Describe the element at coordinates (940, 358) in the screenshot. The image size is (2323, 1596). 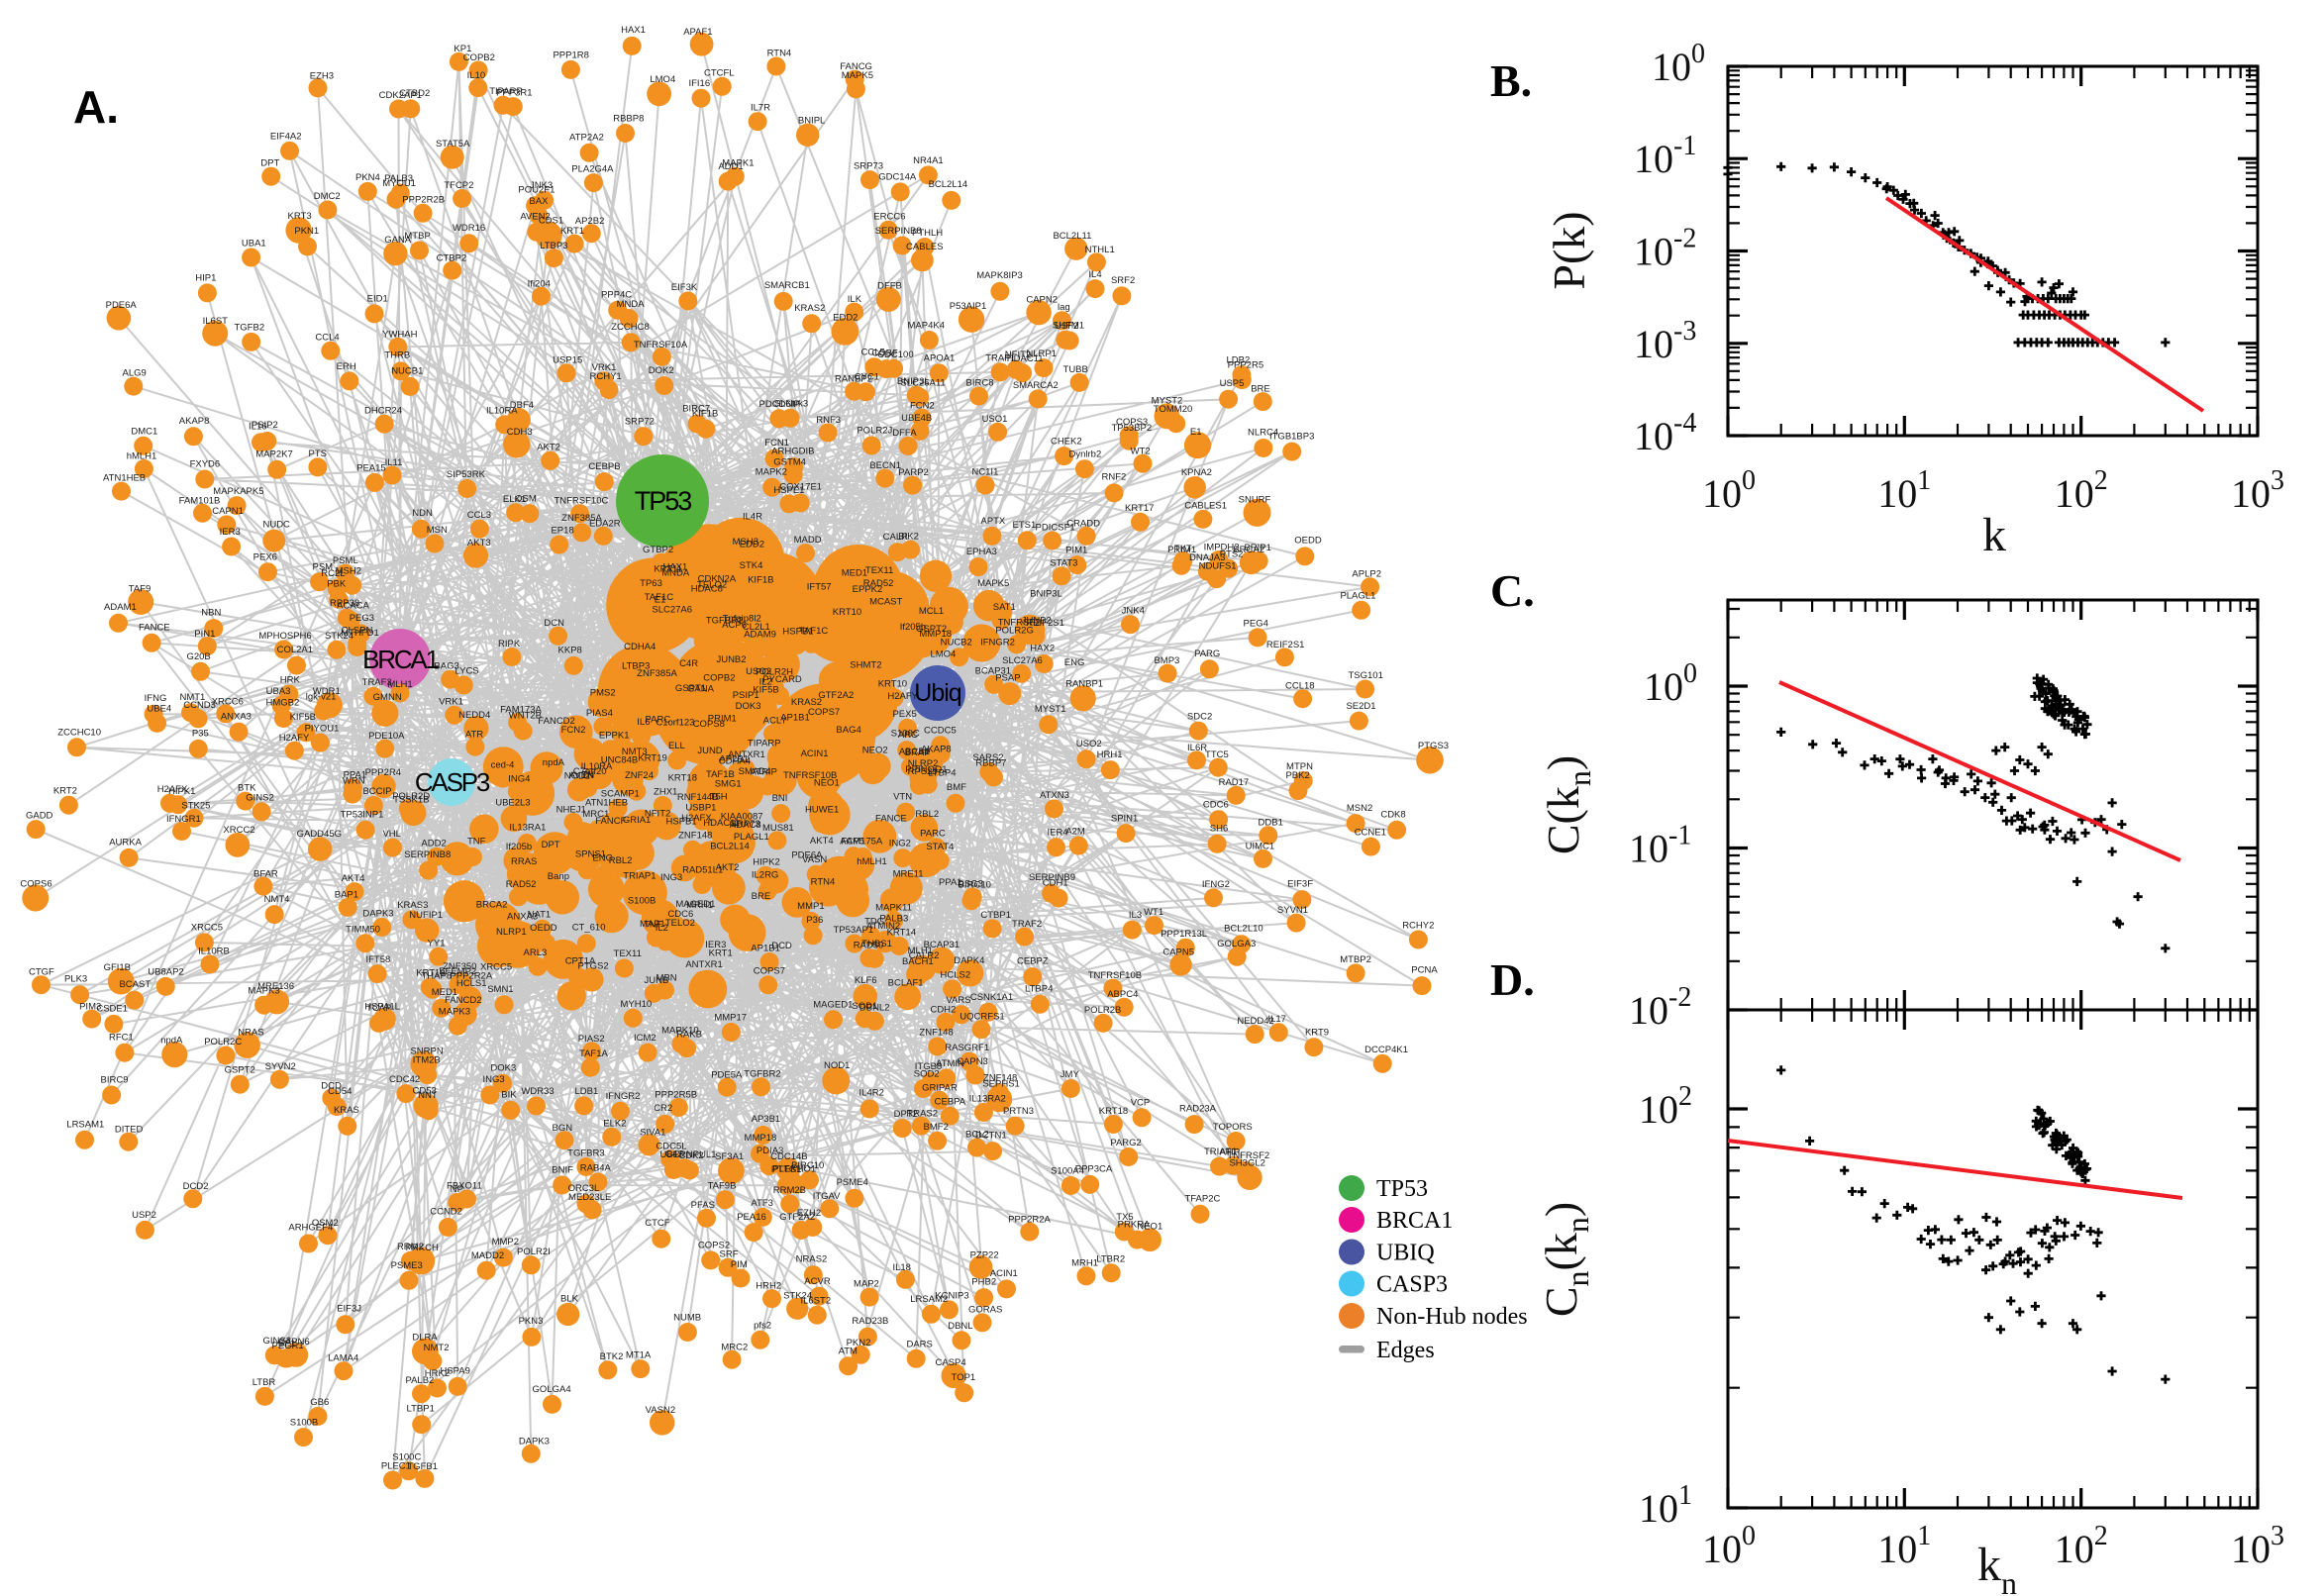
I see `svg-text: APOA1` at that location.